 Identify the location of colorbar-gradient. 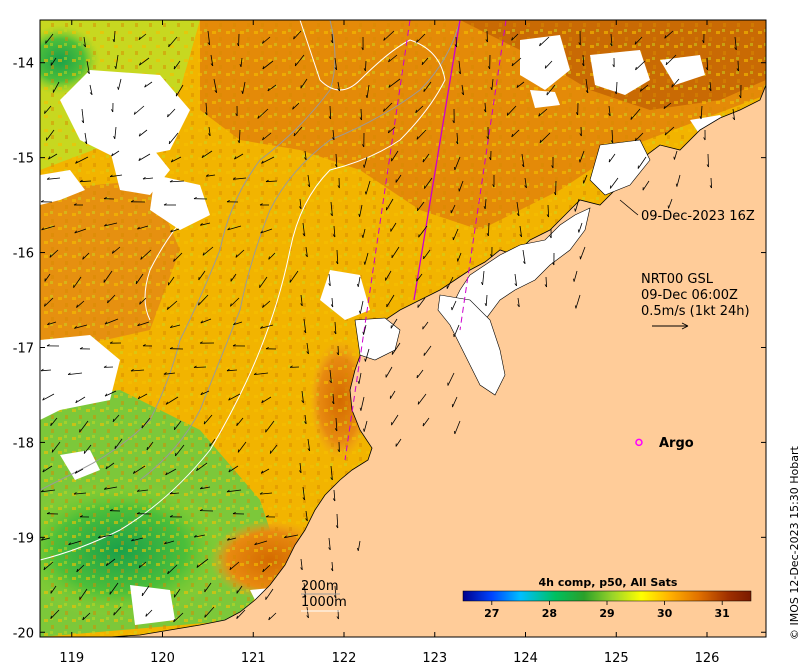
(607, 596).